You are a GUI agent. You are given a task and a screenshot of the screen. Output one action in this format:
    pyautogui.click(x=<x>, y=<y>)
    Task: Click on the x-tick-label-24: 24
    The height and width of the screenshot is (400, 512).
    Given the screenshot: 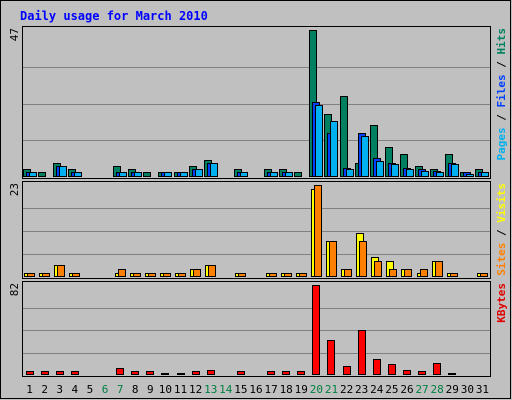 What is the action you would take?
    pyautogui.click(x=377, y=389)
    